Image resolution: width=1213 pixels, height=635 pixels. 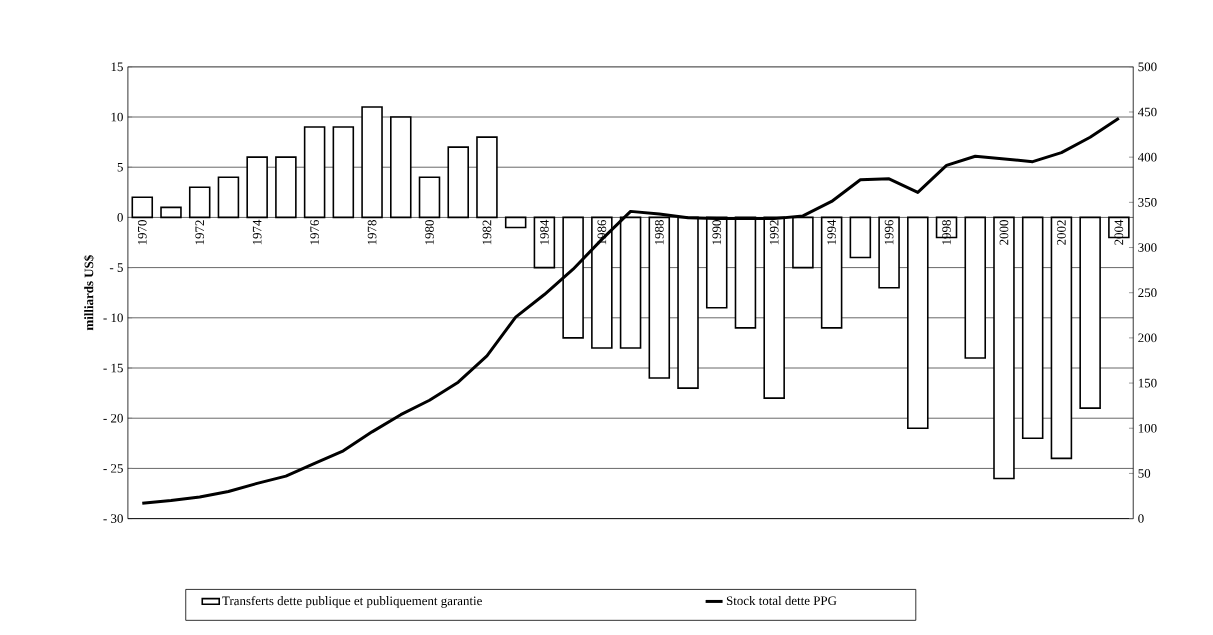 What do you see at coordinates (1147, 67) in the screenshot?
I see `y2-tick-label: 500` at bounding box center [1147, 67].